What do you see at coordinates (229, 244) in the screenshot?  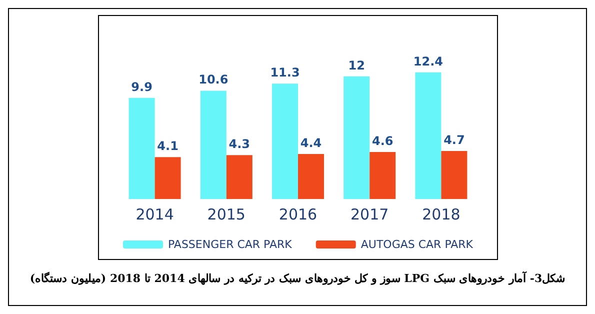 I see `legend-label: PASSENGER CAR PARK` at bounding box center [229, 244].